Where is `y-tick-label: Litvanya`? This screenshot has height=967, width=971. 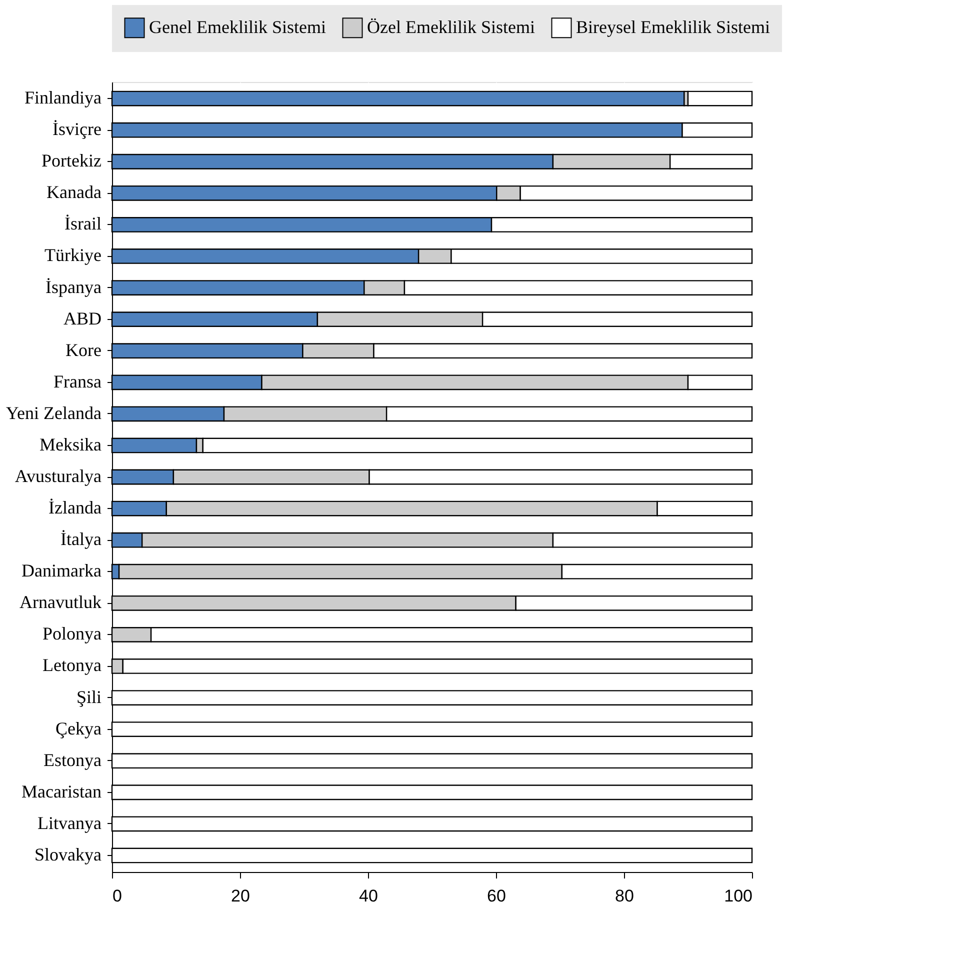 y-tick-label: Litvanya is located at coordinates (70, 822).